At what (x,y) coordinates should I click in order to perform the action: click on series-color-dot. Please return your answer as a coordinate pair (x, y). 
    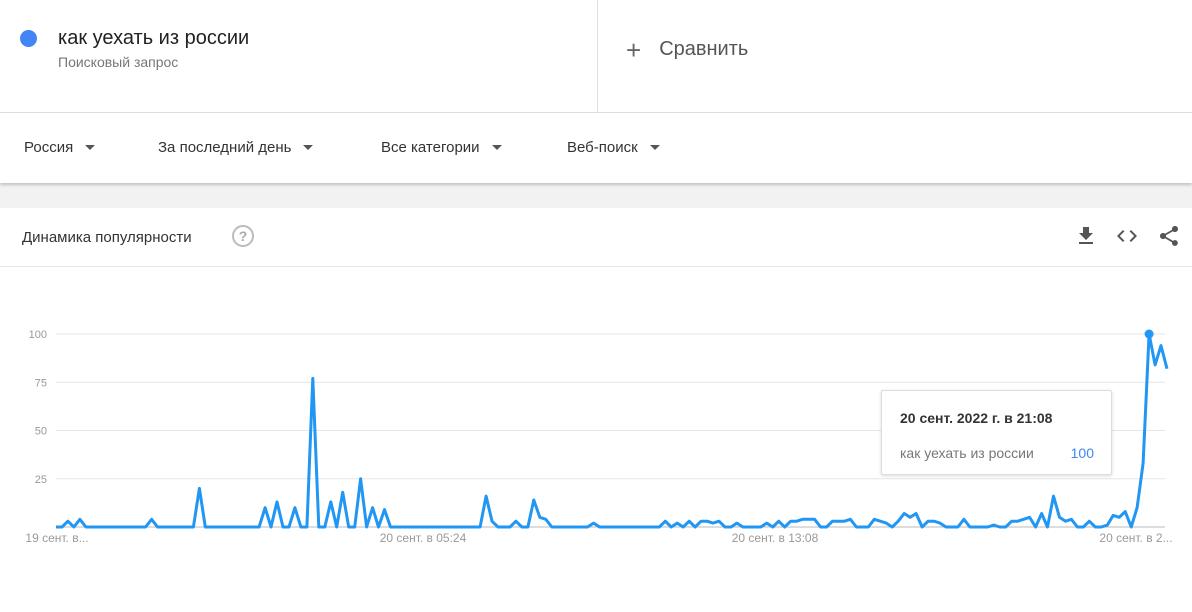
    Looking at the image, I should click on (28, 38).